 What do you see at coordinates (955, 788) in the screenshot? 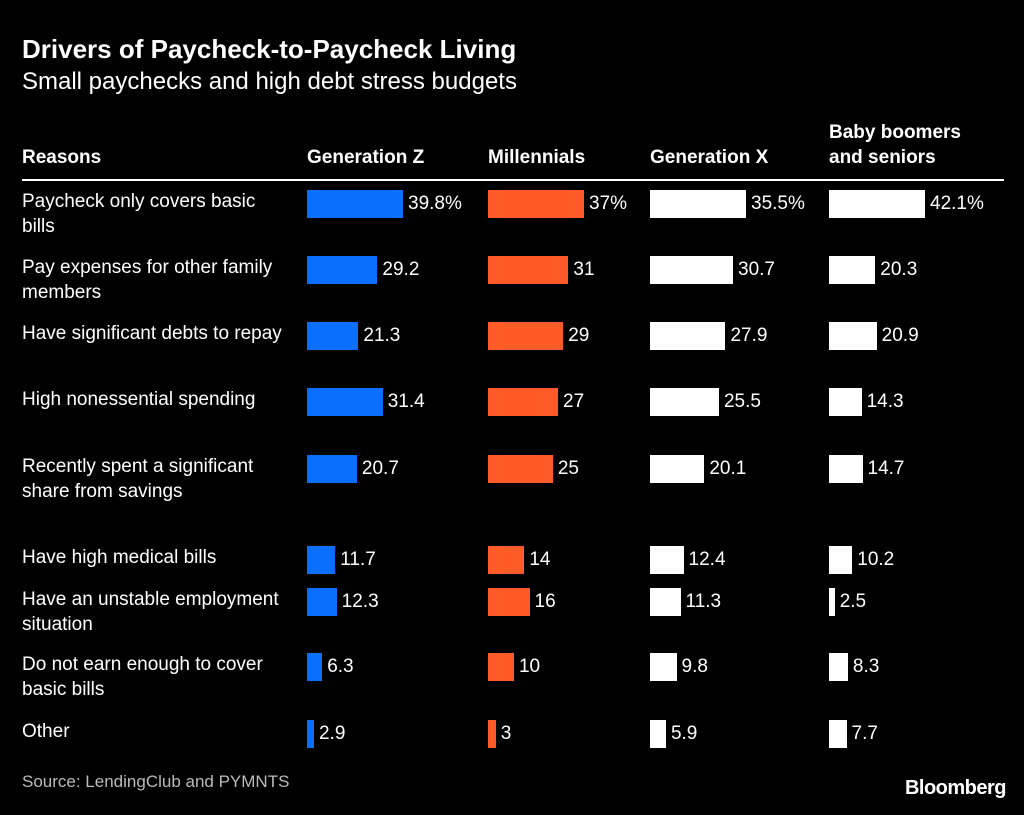
I see `bloomberg-logo: Bloomberg` at bounding box center [955, 788].